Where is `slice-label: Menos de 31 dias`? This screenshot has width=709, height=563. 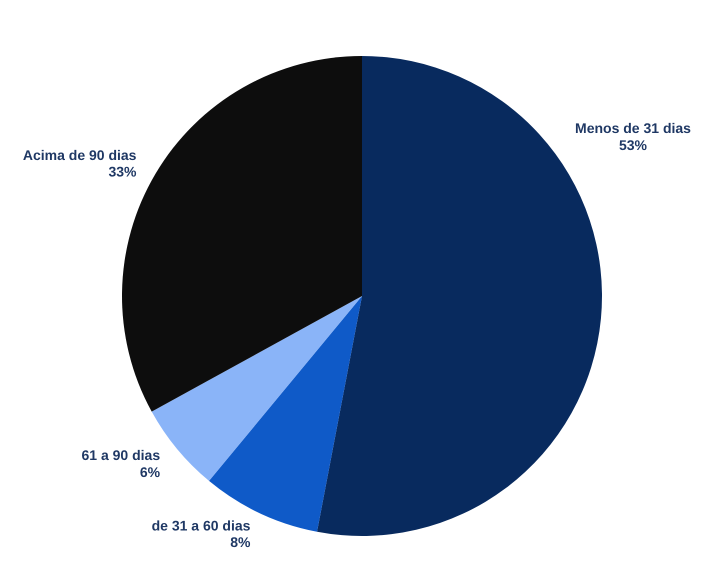 slice-label: Menos de 31 dias is located at coordinates (633, 128).